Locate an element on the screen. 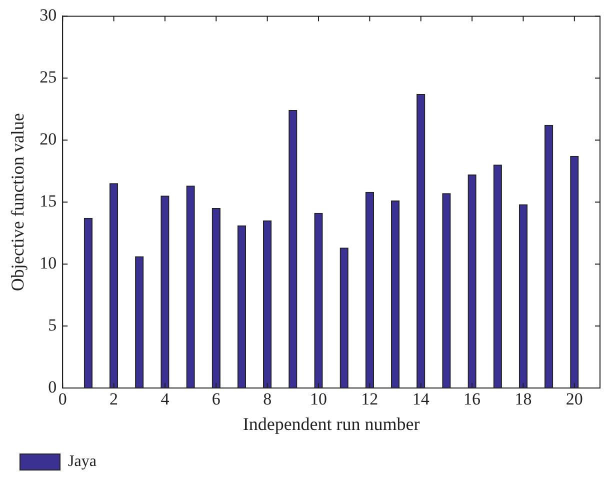 The width and height of the screenshot is (606, 480). x-axis-title: Independent run number is located at coordinates (331, 424).